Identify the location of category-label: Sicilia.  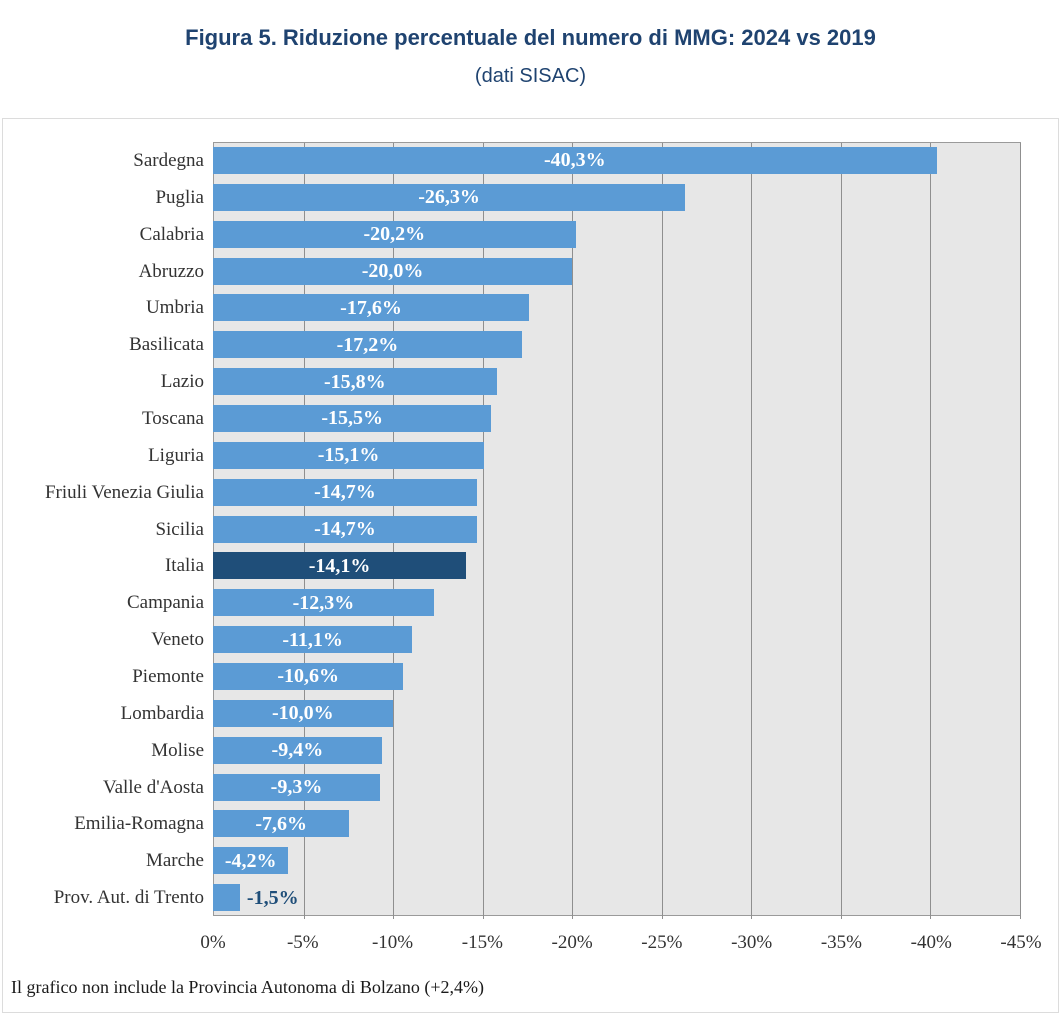
(179, 529).